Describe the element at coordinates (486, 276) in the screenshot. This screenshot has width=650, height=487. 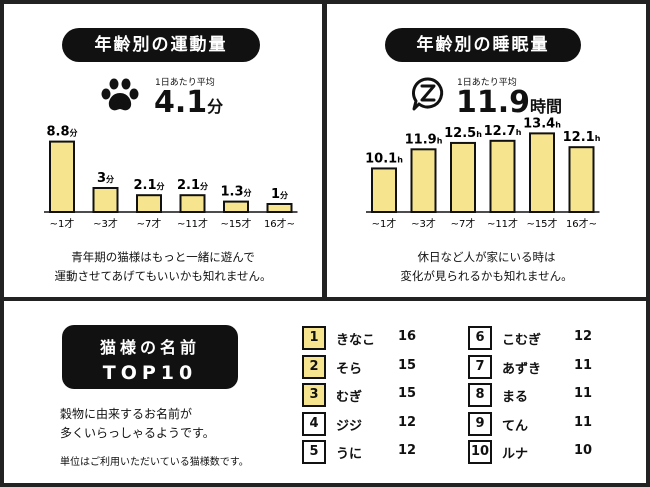
I see `sleep-caption-line2: 変化が見られるかも知れません。` at that location.